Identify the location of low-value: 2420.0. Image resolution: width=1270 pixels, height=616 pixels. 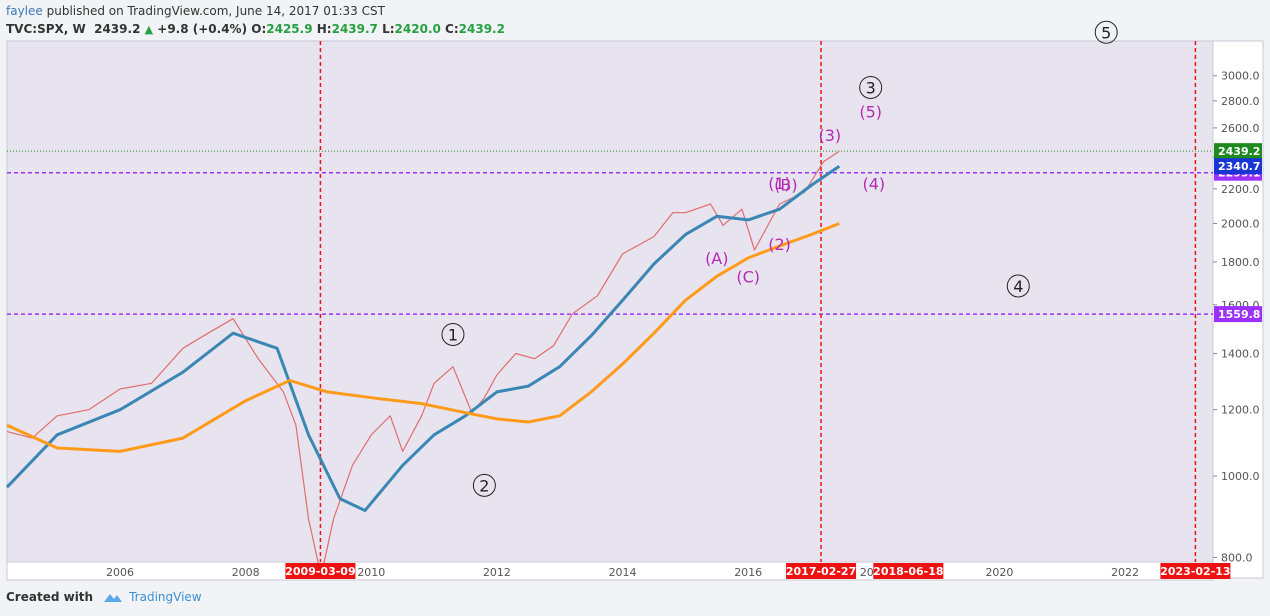
(417, 29).